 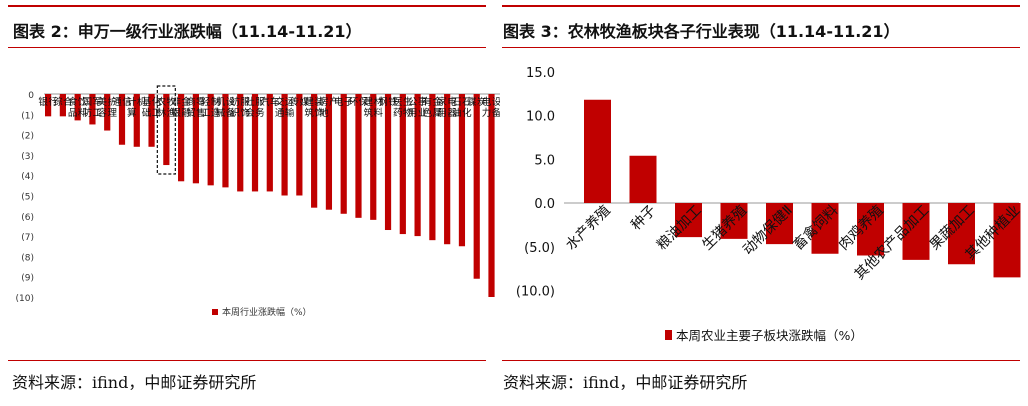 What do you see at coordinates (540, 117) in the screenshot?
I see `right-y-tick-label: 10.0` at bounding box center [540, 117].